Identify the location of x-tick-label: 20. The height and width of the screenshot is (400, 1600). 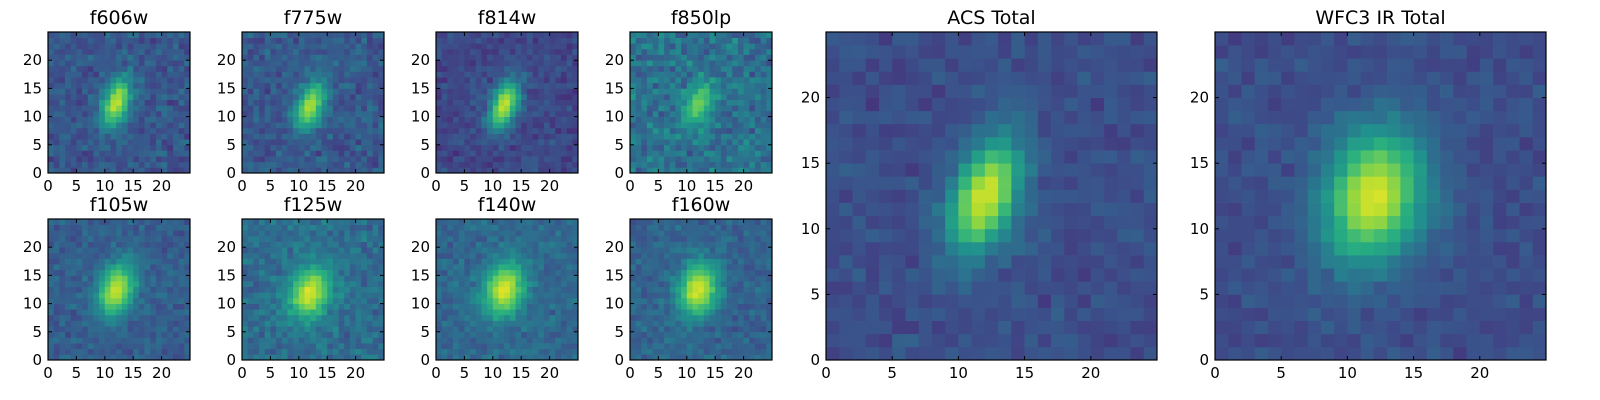
(743, 186).